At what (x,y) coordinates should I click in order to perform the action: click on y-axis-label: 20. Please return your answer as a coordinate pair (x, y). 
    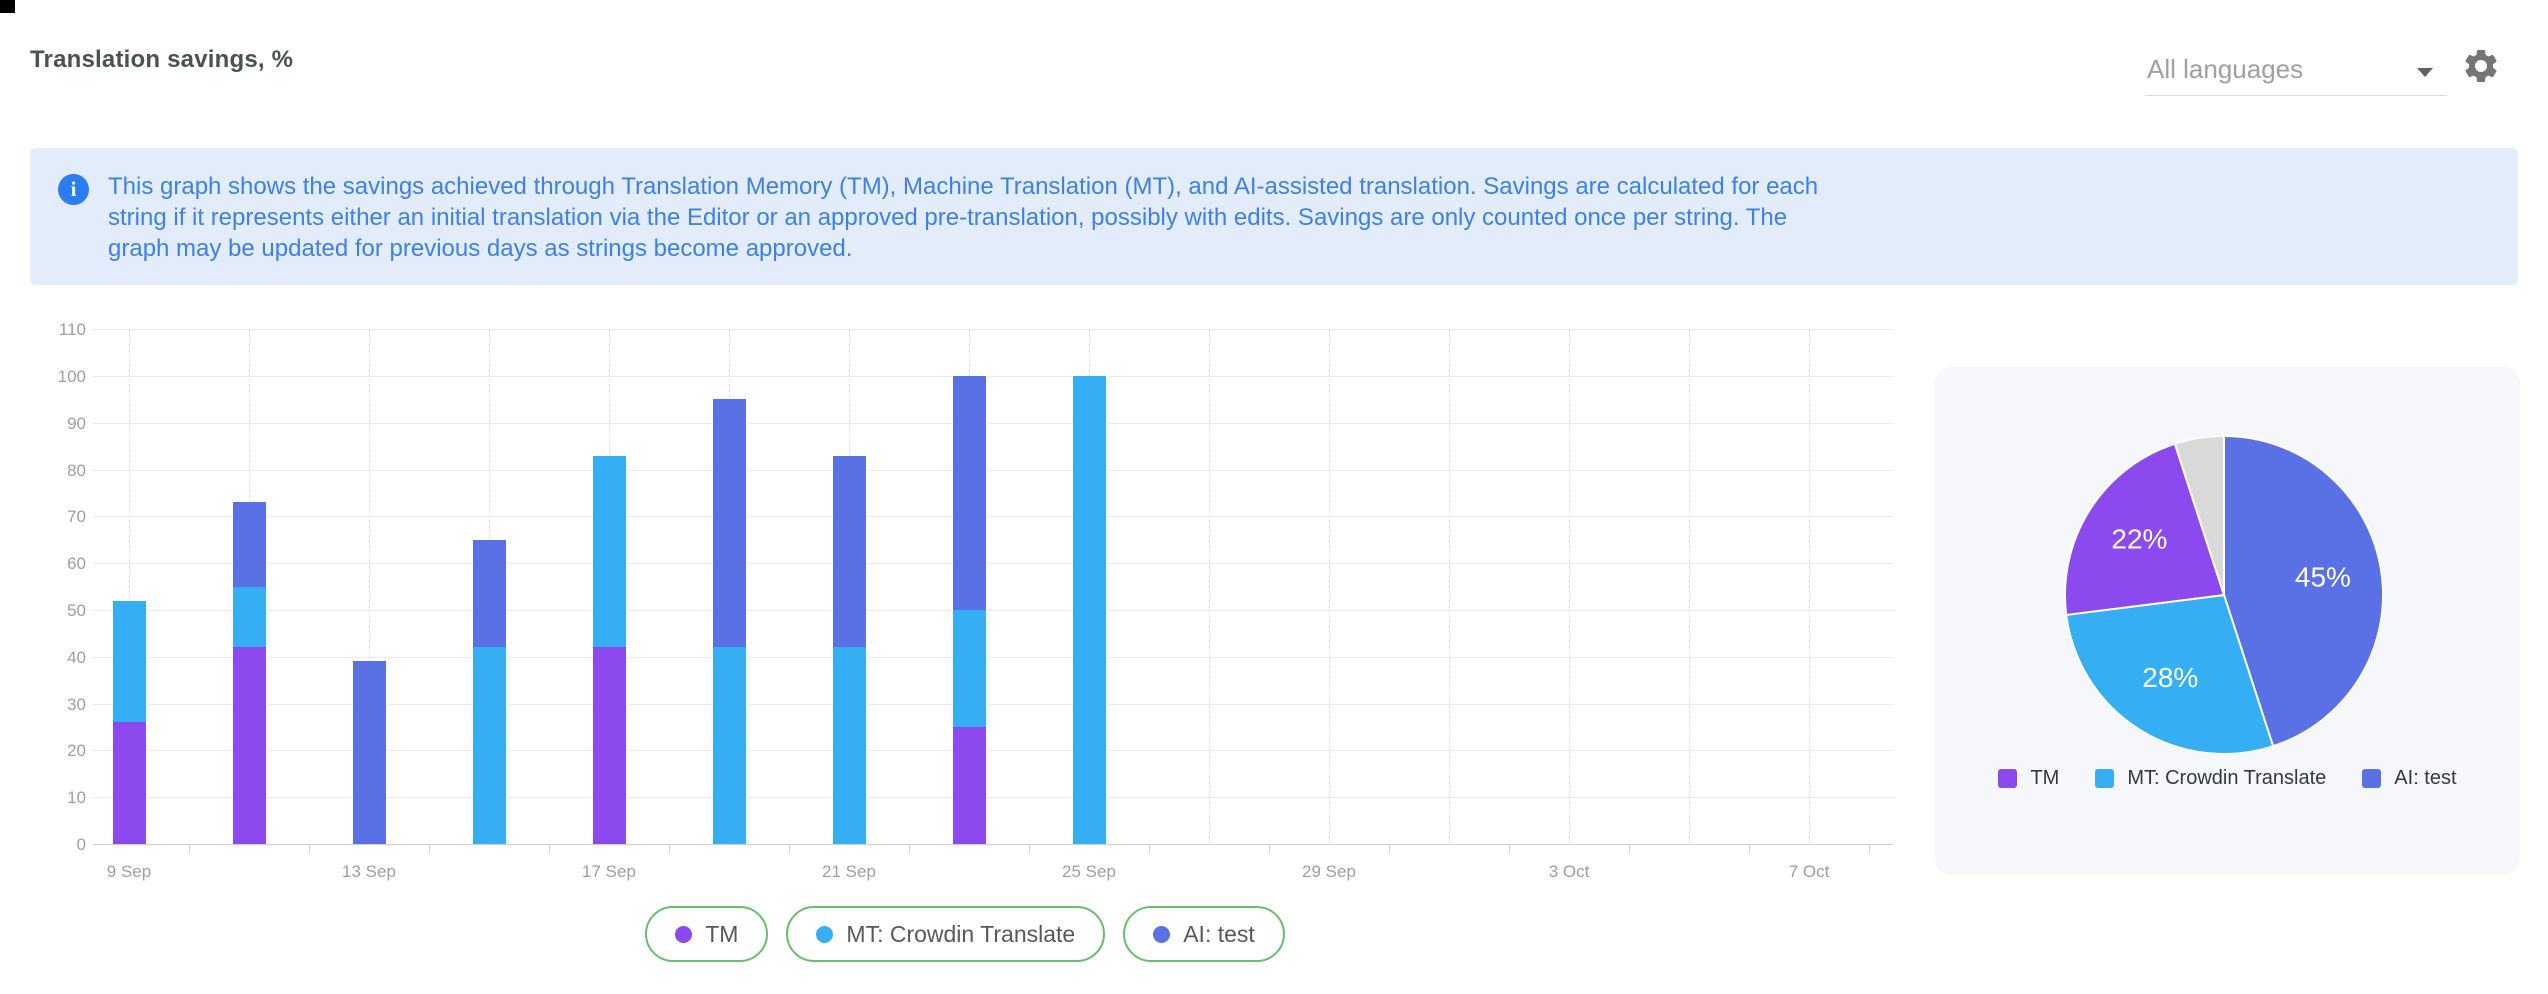
    Looking at the image, I should click on (76, 751).